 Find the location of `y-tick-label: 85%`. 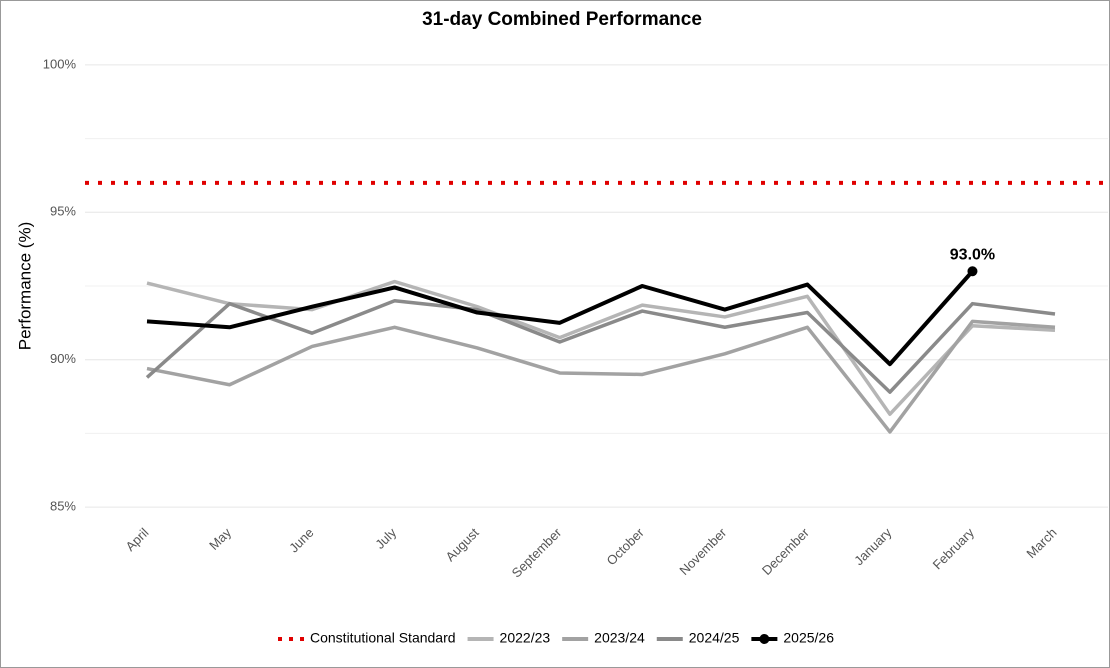

y-tick-label: 85% is located at coordinates (63, 506).